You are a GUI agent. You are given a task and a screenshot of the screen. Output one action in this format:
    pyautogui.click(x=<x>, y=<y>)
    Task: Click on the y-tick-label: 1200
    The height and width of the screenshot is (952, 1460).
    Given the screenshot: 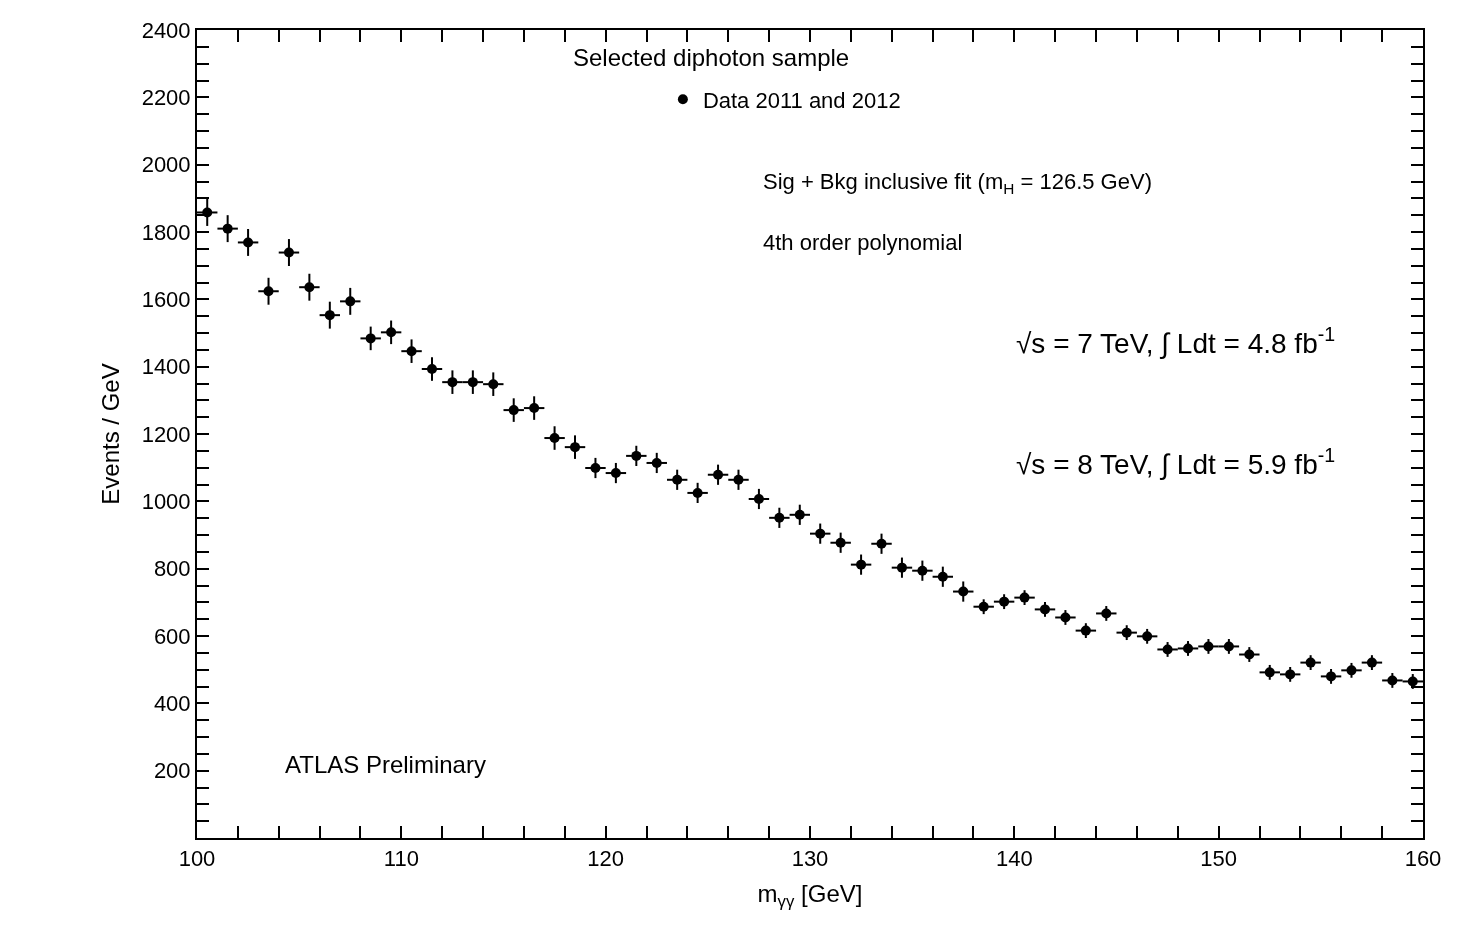 What is the action you would take?
    pyautogui.click(x=166, y=434)
    